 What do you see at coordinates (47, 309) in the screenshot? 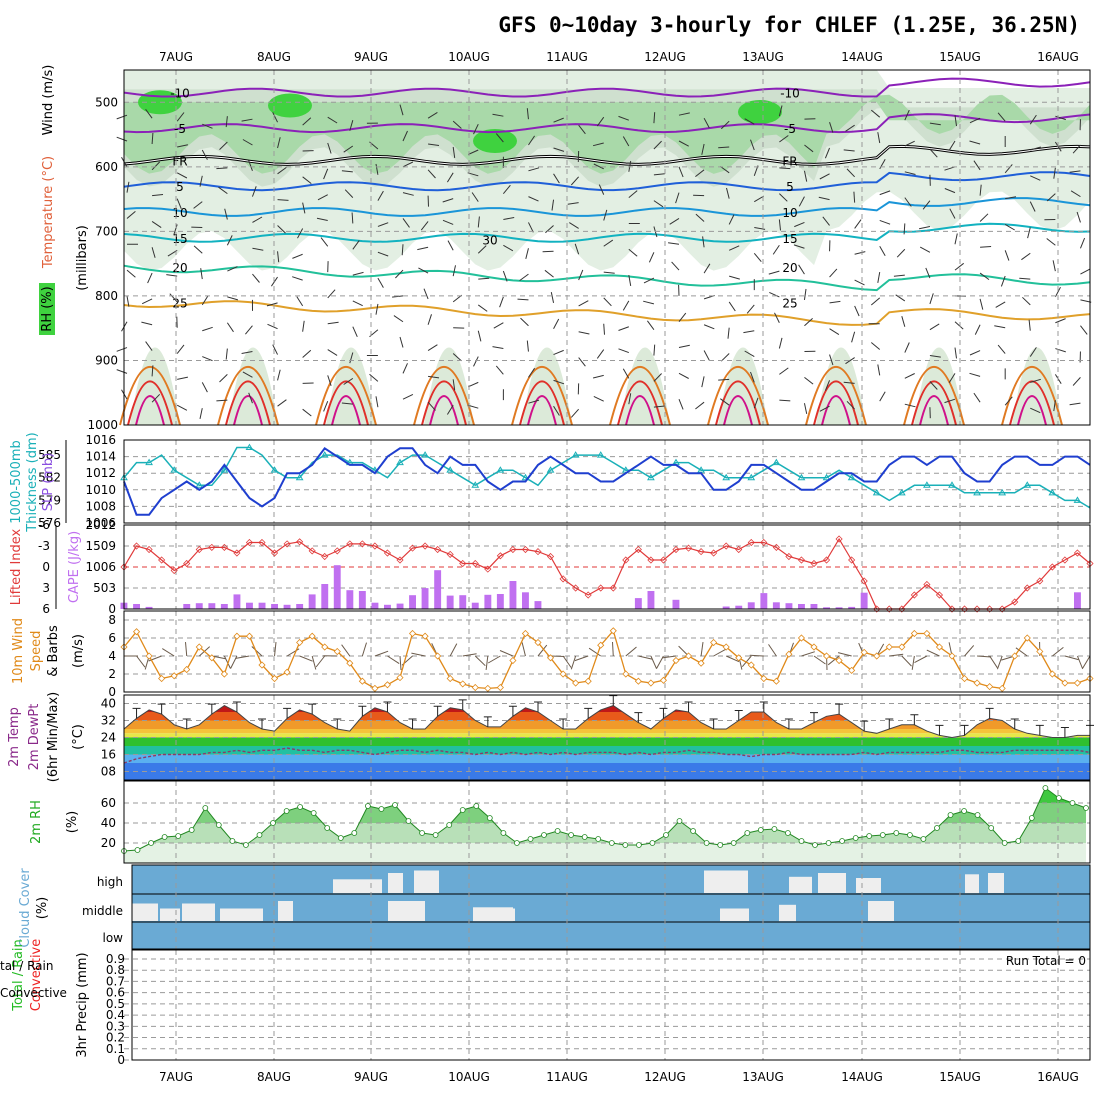
I see `rh-legend-swatch` at bounding box center [47, 309].